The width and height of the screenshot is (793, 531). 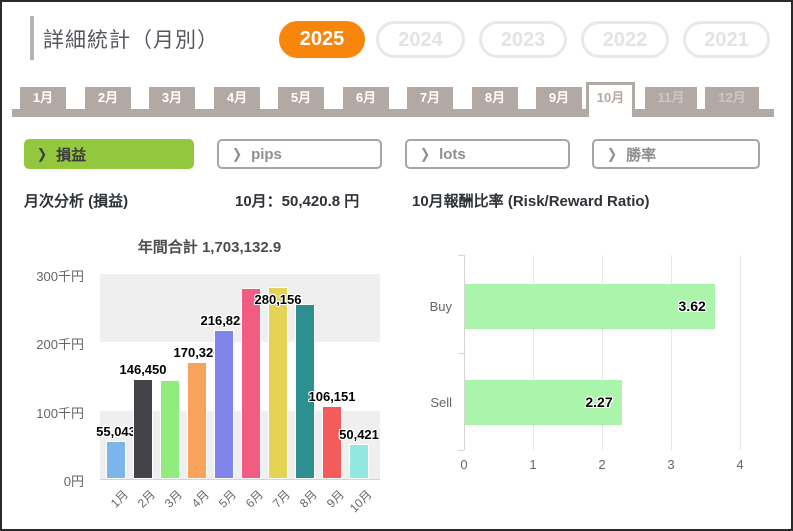 What do you see at coordinates (610, 99) in the screenshot?
I see `month-tab-10: 10月` at bounding box center [610, 99].